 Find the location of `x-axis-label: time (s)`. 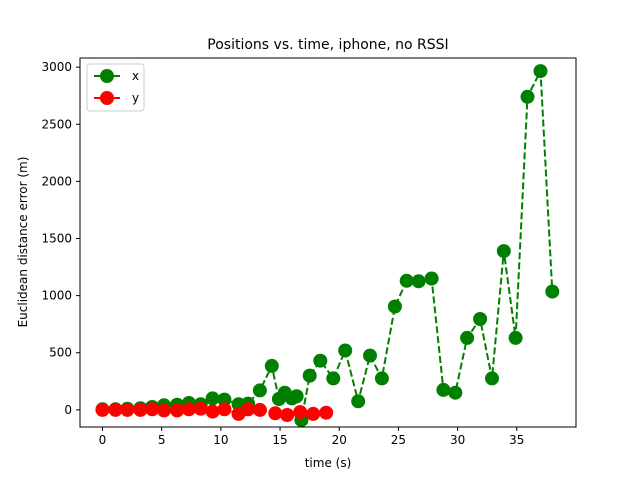

x-axis-label: time (s) is located at coordinates (328, 463).